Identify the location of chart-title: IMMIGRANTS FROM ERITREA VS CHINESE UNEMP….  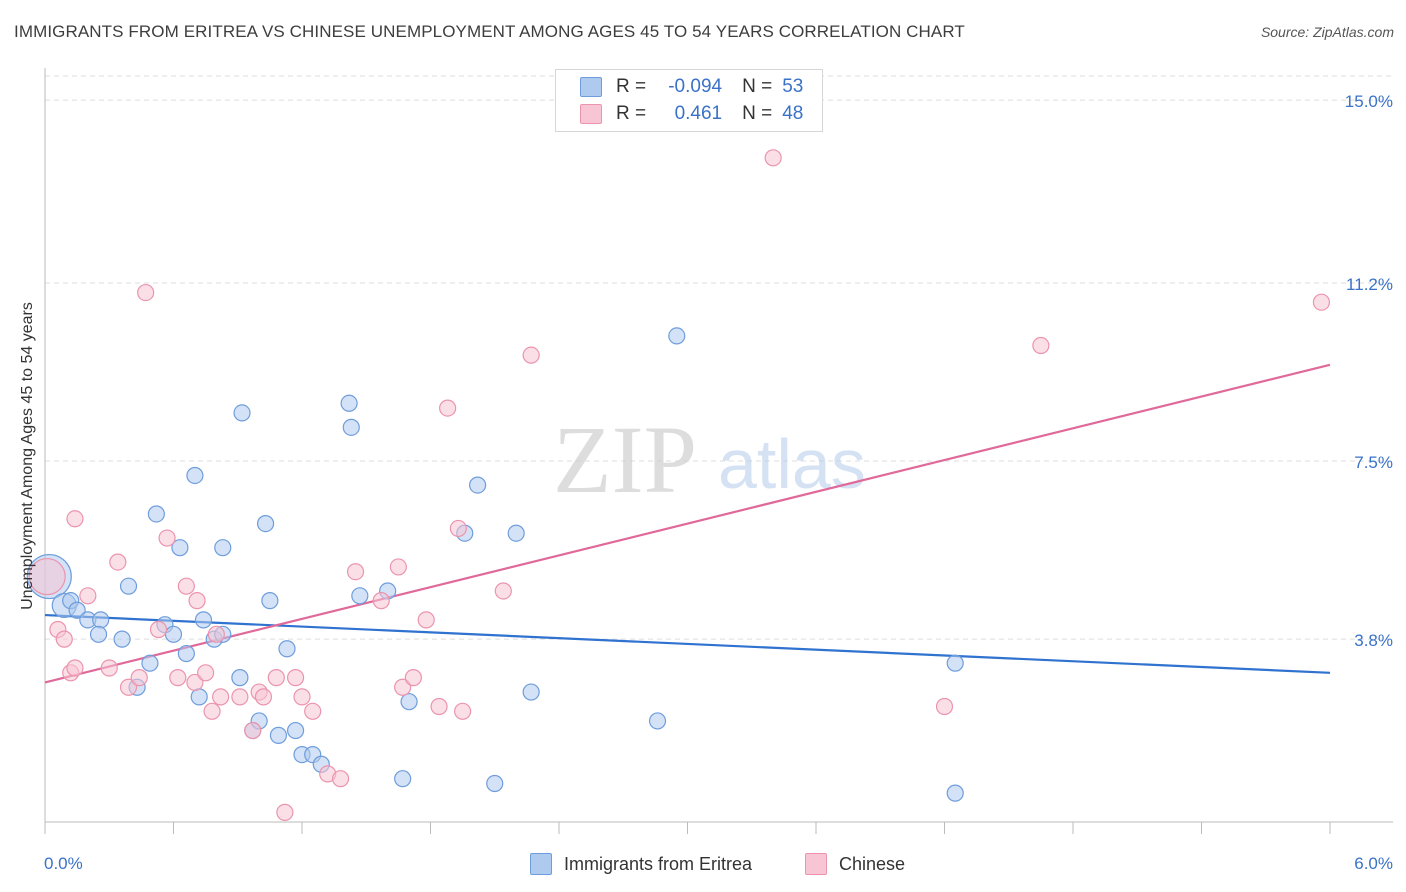
(489, 31).